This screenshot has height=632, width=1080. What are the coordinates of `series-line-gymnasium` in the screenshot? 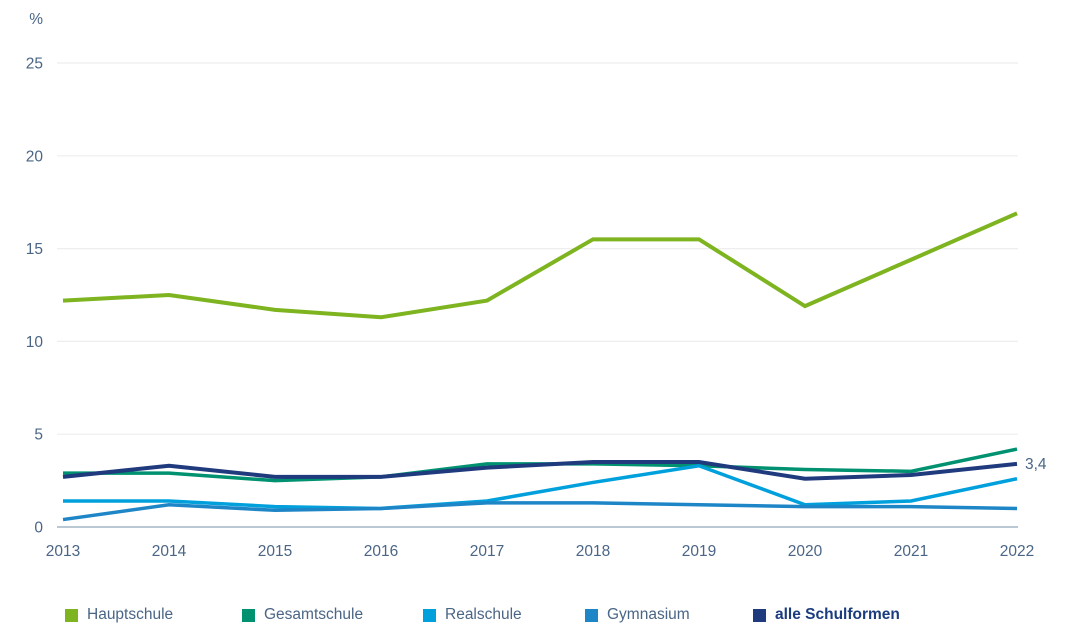 It's located at (540, 511).